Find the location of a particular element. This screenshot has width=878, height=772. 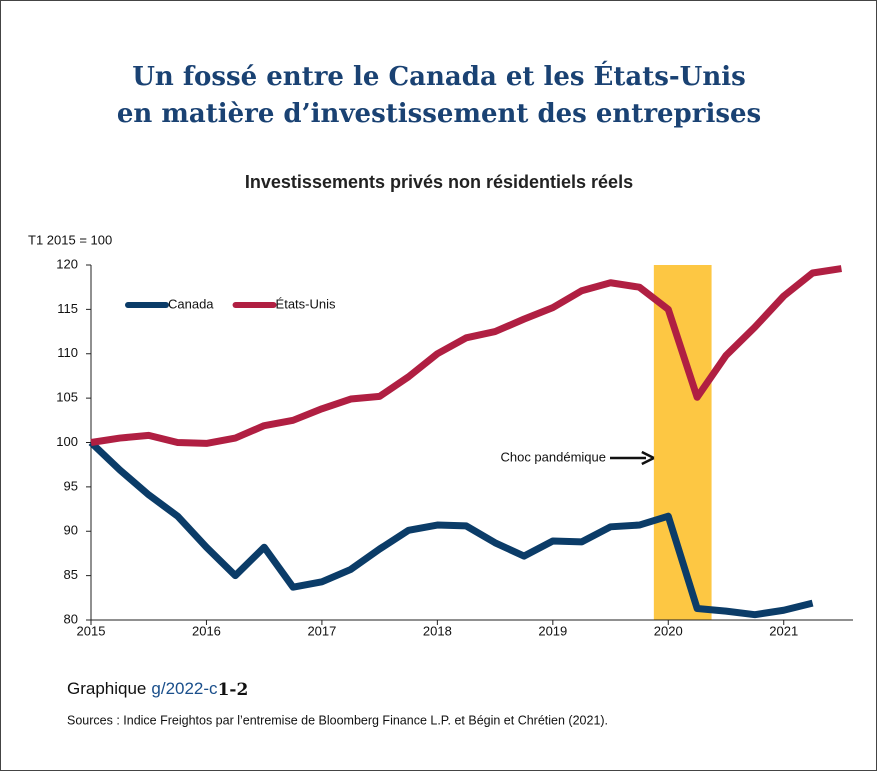

y-tick-label: 120 is located at coordinates (67, 263).